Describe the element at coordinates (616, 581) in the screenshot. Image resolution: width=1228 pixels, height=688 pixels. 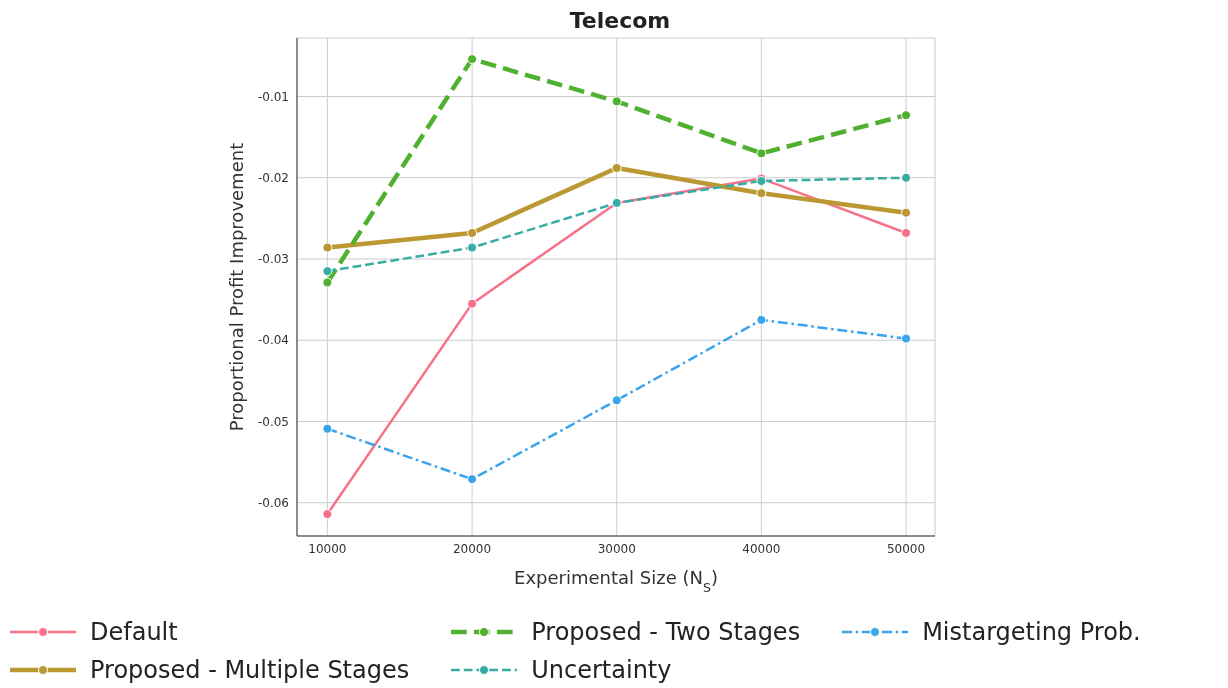
I see `x-axis-title: Experimental Size (N$_{S}$)` at that location.